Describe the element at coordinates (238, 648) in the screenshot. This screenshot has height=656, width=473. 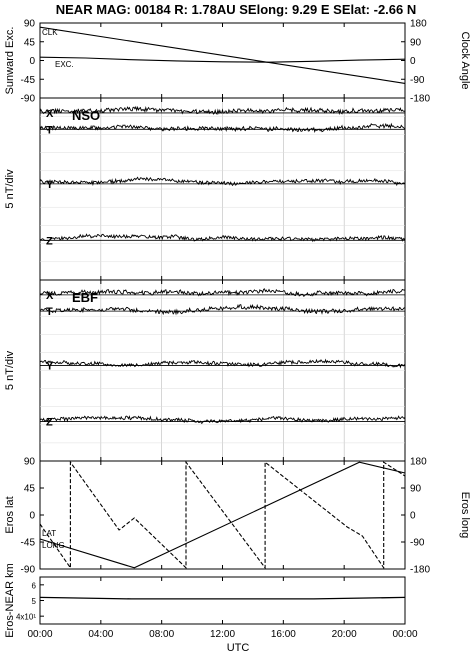
I see `x-axis-label: UTC` at that location.